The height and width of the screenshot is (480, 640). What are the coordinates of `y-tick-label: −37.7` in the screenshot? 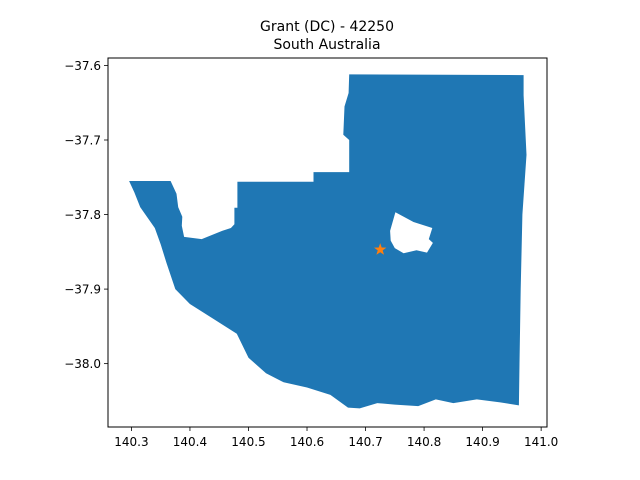 It's located at (82, 141).